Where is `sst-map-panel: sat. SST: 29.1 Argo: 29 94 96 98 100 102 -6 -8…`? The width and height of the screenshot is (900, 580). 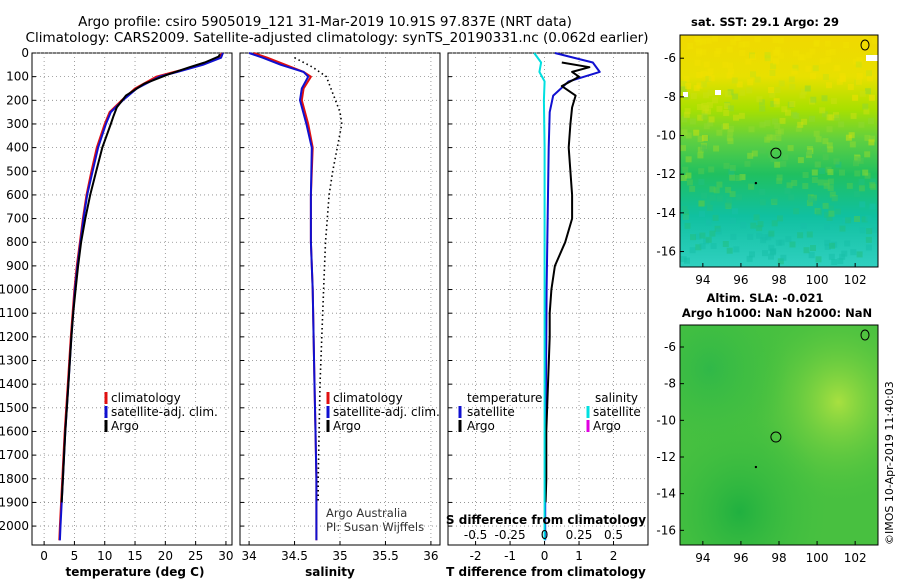
sst-map-panel: sat. SST: 29.1 Argo: 29 94 96 98 100 102 -6 -8… is located at coordinates (767, 151).